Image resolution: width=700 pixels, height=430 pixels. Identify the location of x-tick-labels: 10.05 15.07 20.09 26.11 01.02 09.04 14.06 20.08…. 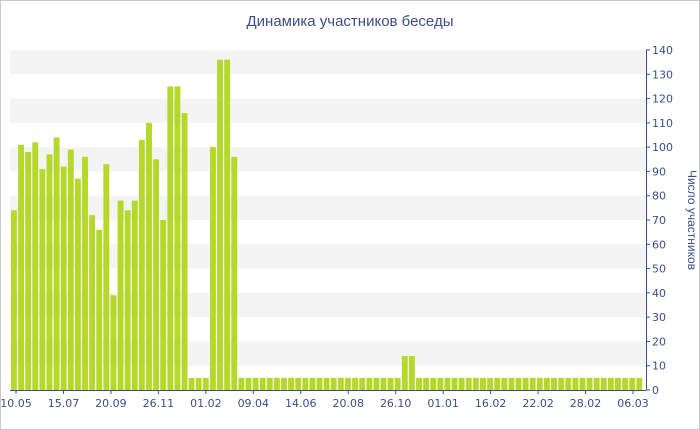
(324, 403).